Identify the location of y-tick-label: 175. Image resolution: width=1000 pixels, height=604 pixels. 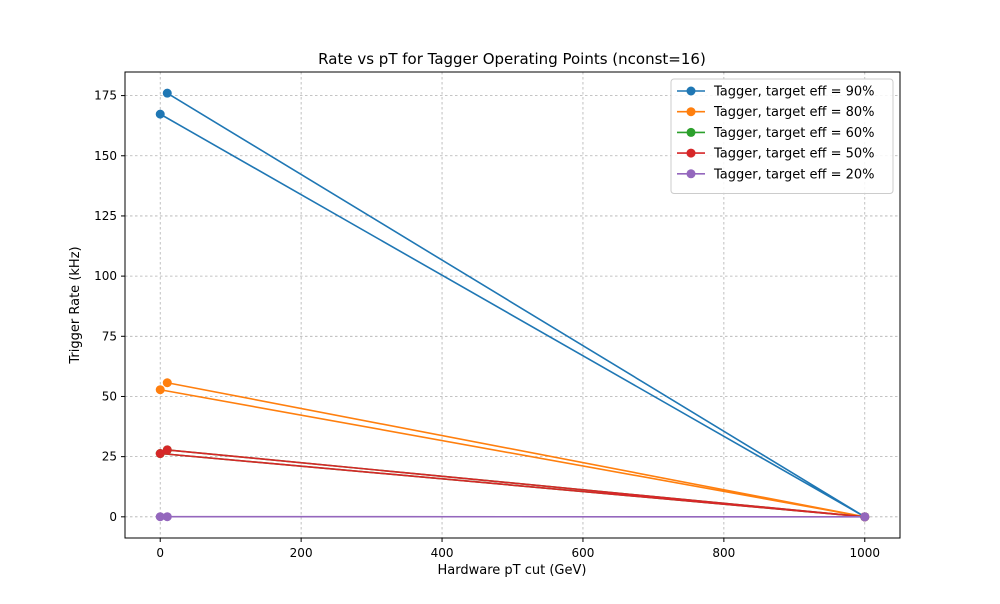
(105, 96).